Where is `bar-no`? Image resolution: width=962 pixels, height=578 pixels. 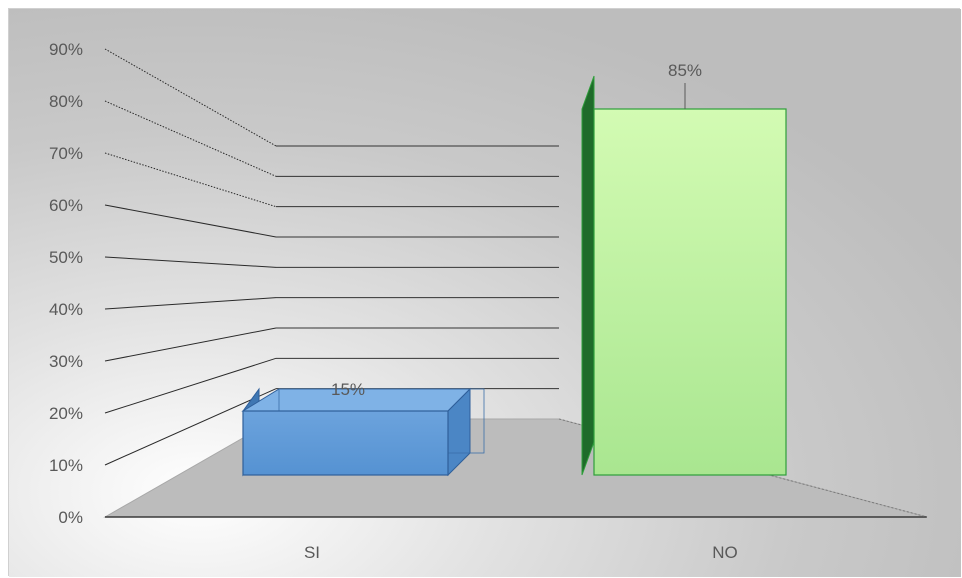
bar-no is located at coordinates (690, 292).